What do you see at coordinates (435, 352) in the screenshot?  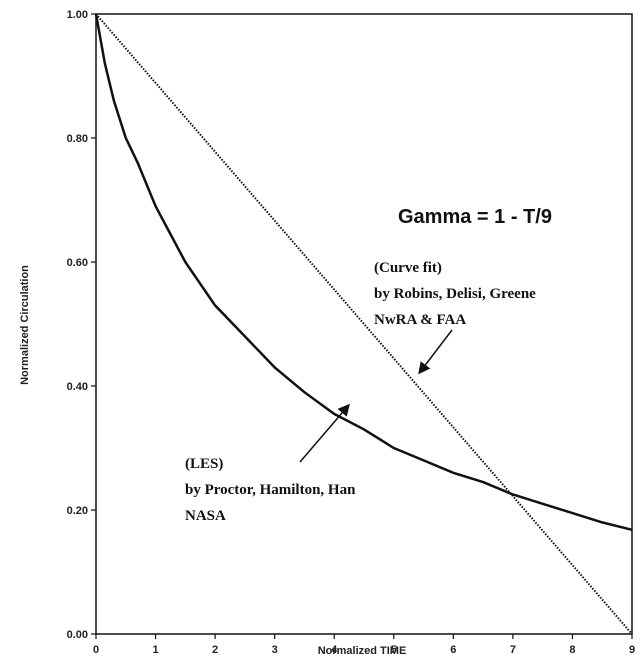 I see `curvefit-arrow` at bounding box center [435, 352].